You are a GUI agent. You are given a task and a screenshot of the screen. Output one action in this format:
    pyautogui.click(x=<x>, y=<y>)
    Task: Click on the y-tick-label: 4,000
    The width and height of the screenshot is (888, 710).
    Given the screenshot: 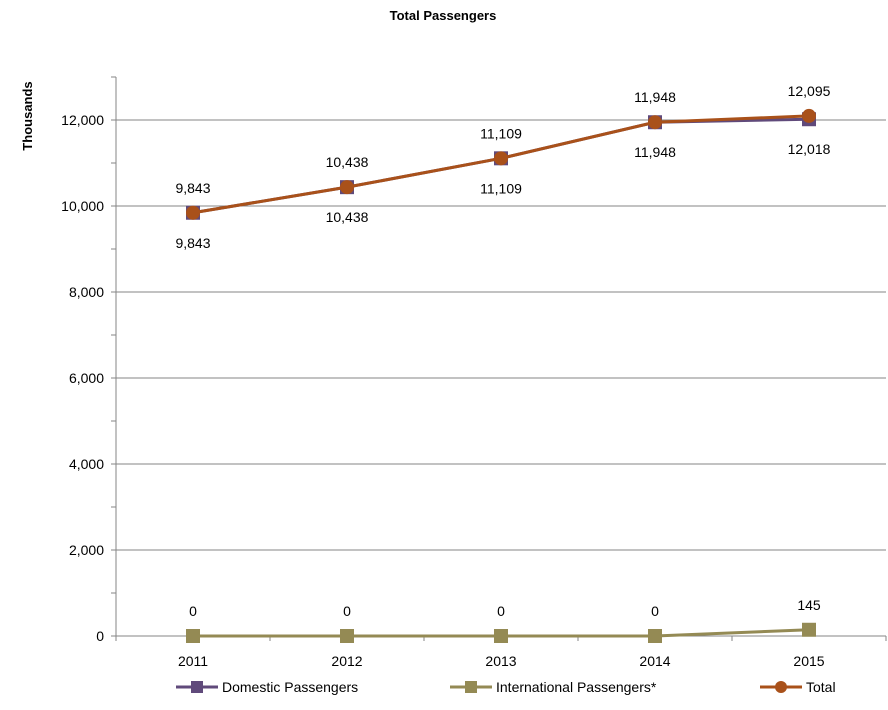 What is the action you would take?
    pyautogui.click(x=86, y=464)
    